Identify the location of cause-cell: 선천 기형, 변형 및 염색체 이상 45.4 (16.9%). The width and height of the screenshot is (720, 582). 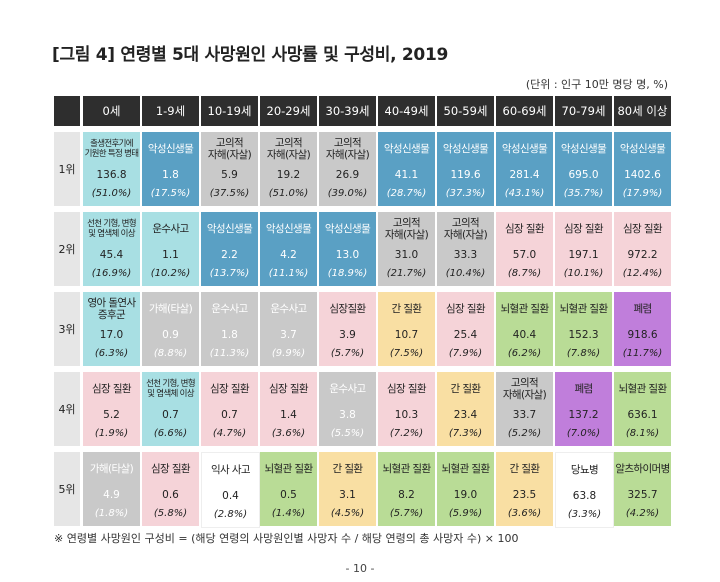
(111, 249).